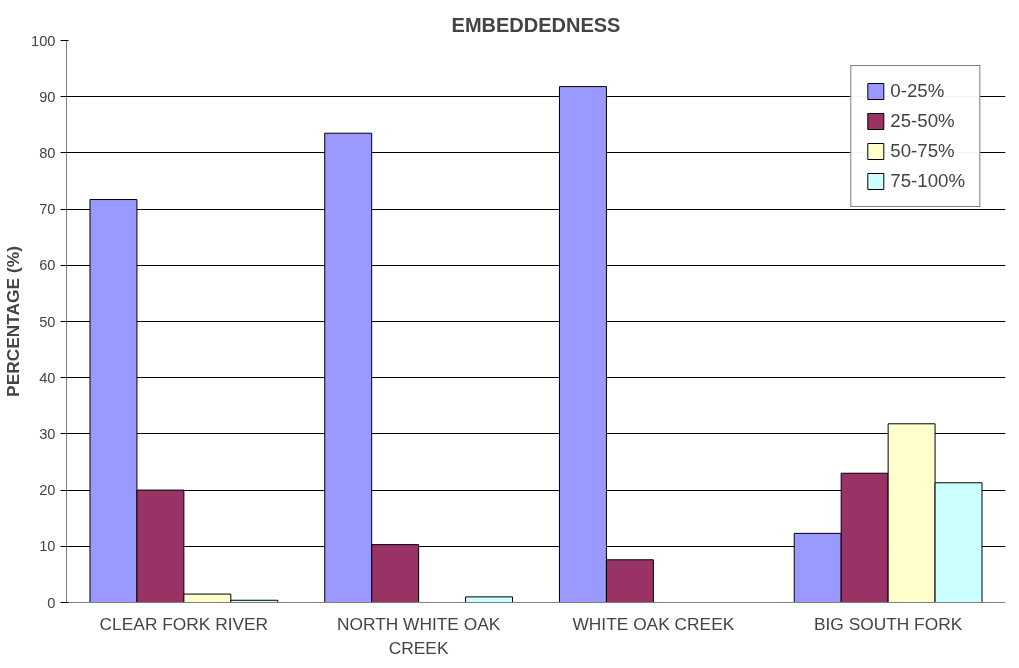 The height and width of the screenshot is (668, 1019). Describe the element at coordinates (917, 91) in the screenshot. I see `legend-label: 0-25%` at that location.